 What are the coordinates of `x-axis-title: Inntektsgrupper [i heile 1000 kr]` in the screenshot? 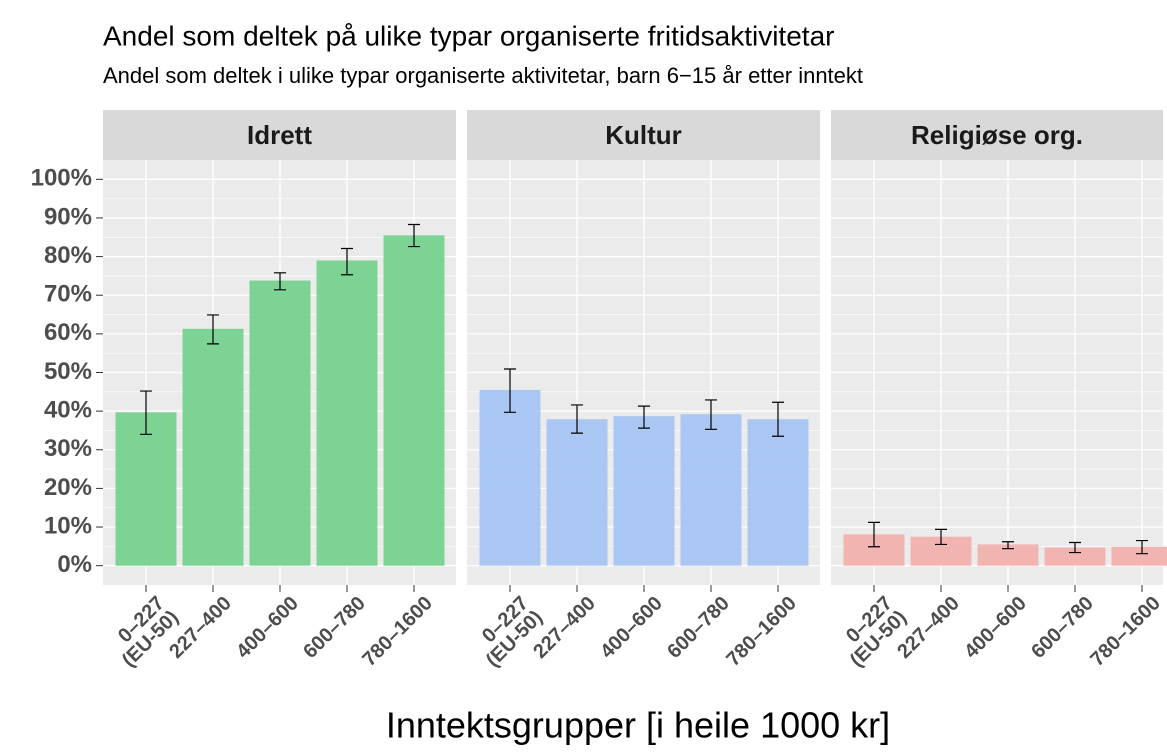 It's located at (638, 725).